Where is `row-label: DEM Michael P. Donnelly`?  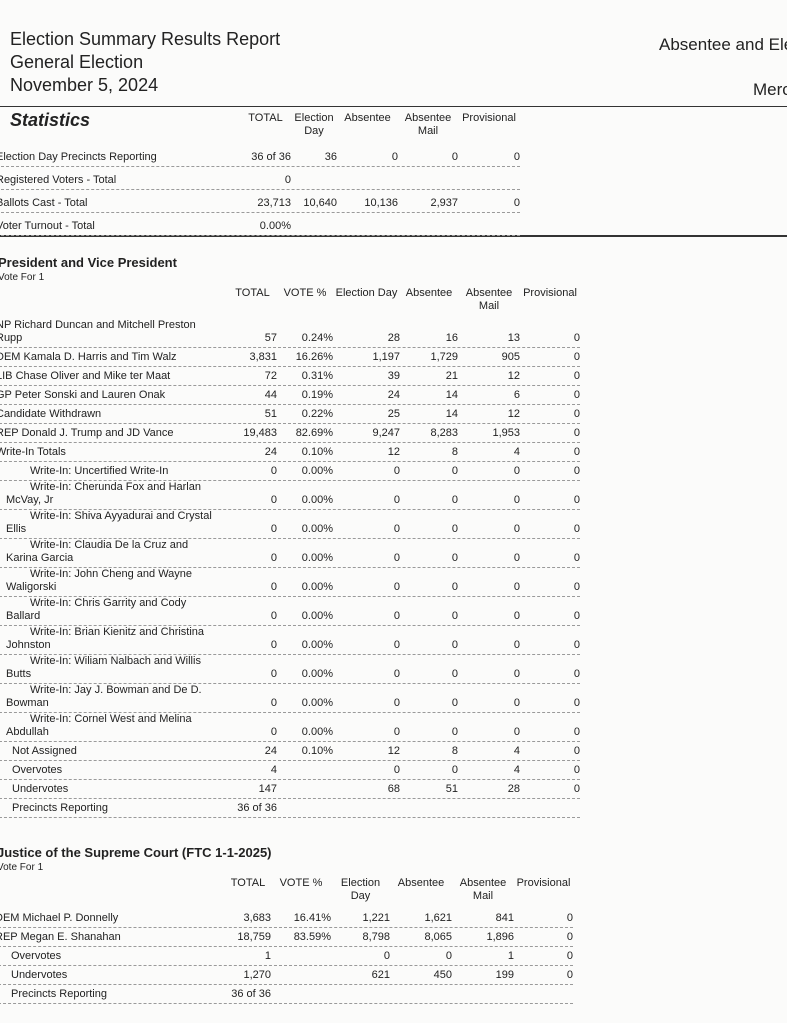 row-label: DEM Michael P. Donnelly is located at coordinates (59, 918).